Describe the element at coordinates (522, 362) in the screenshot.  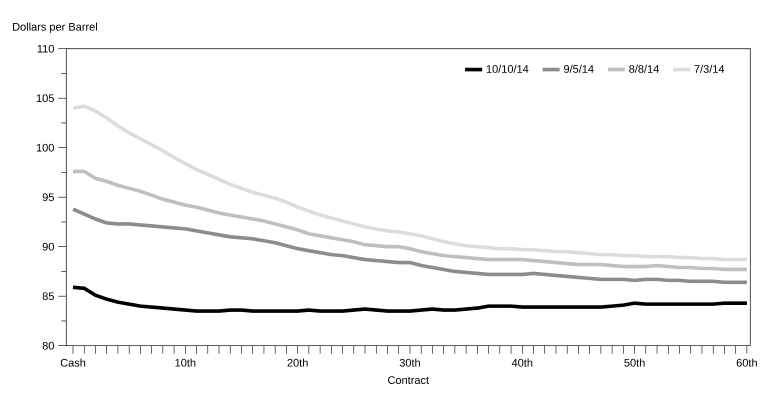
I see `x-tick-label: 40th` at that location.